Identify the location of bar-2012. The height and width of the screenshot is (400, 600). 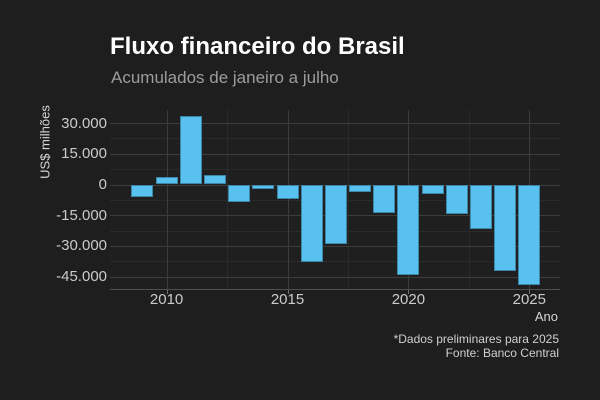
(214, 180).